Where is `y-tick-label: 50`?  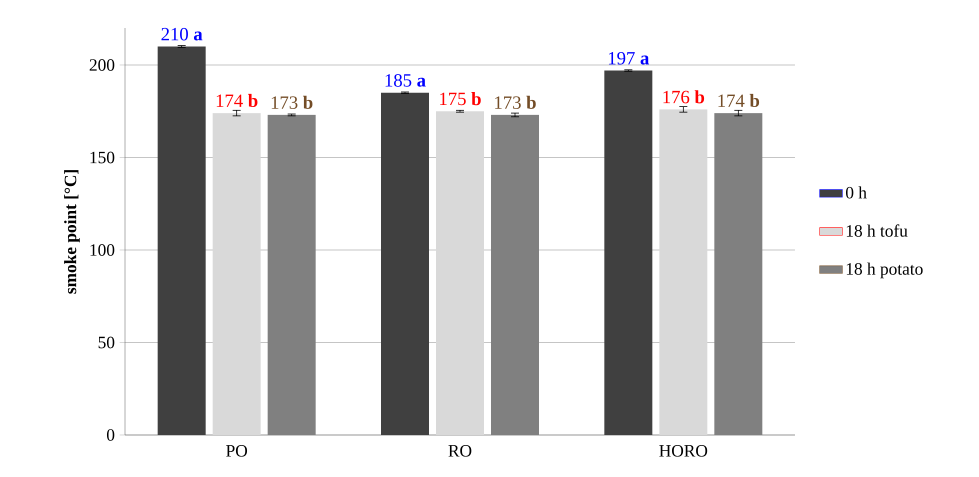 y-tick-label: 50 is located at coordinates (106, 342).